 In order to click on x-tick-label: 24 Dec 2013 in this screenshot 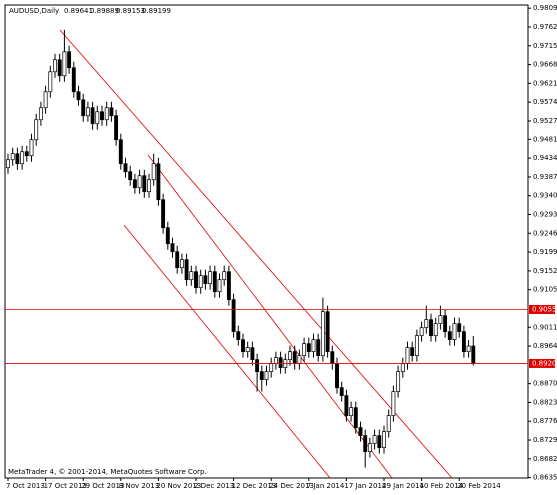, I will do `click(291, 486)`.